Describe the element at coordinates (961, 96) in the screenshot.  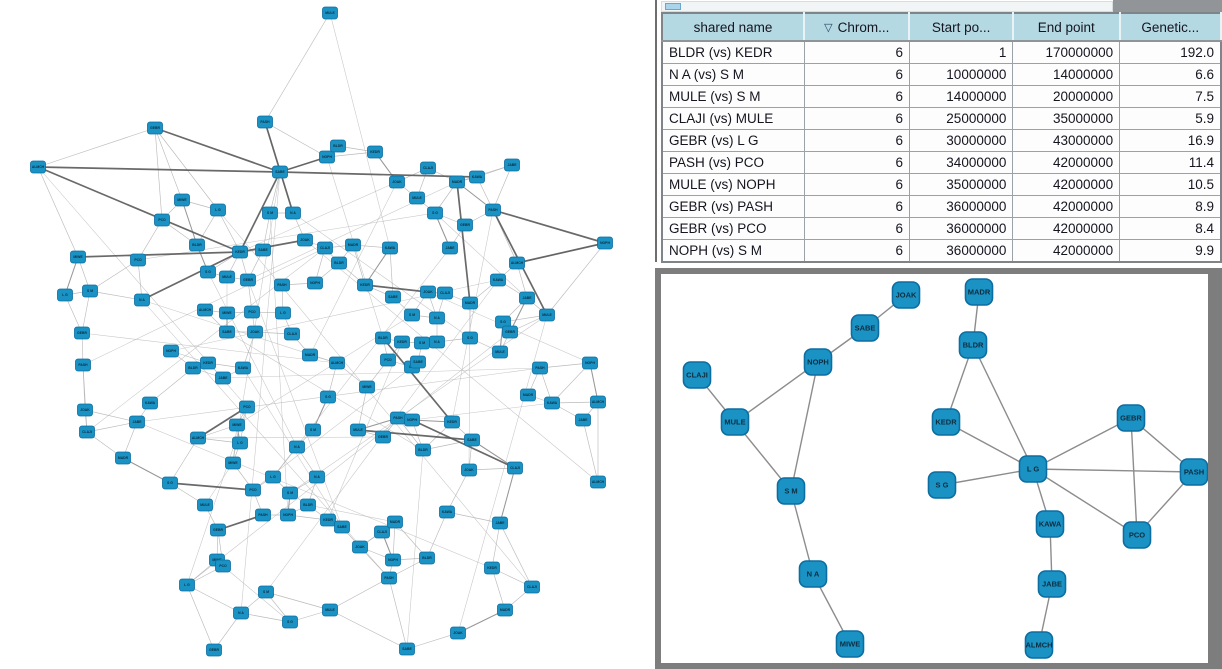
I see `cell-value: 14000000` at that location.